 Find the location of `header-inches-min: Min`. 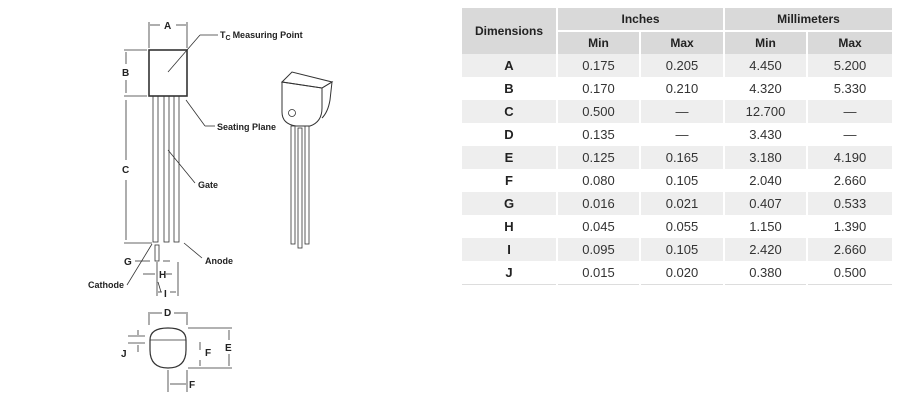

header-inches-min: Min is located at coordinates (598, 42).